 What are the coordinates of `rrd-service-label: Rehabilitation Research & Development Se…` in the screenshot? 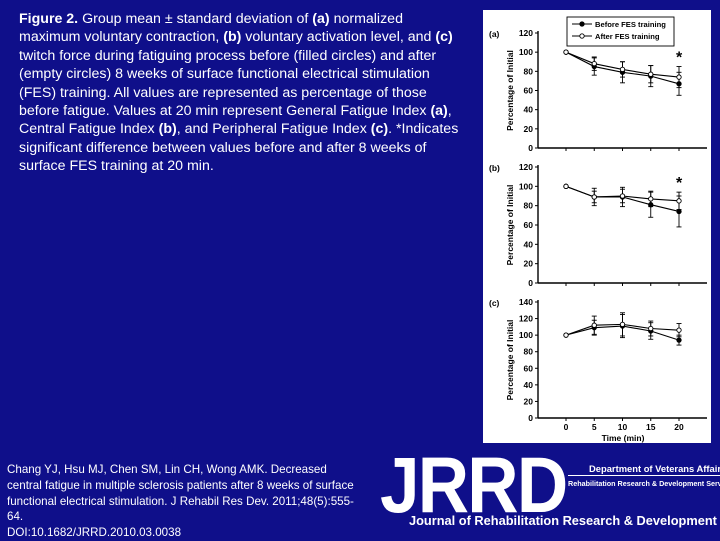 It's located at (644, 483).